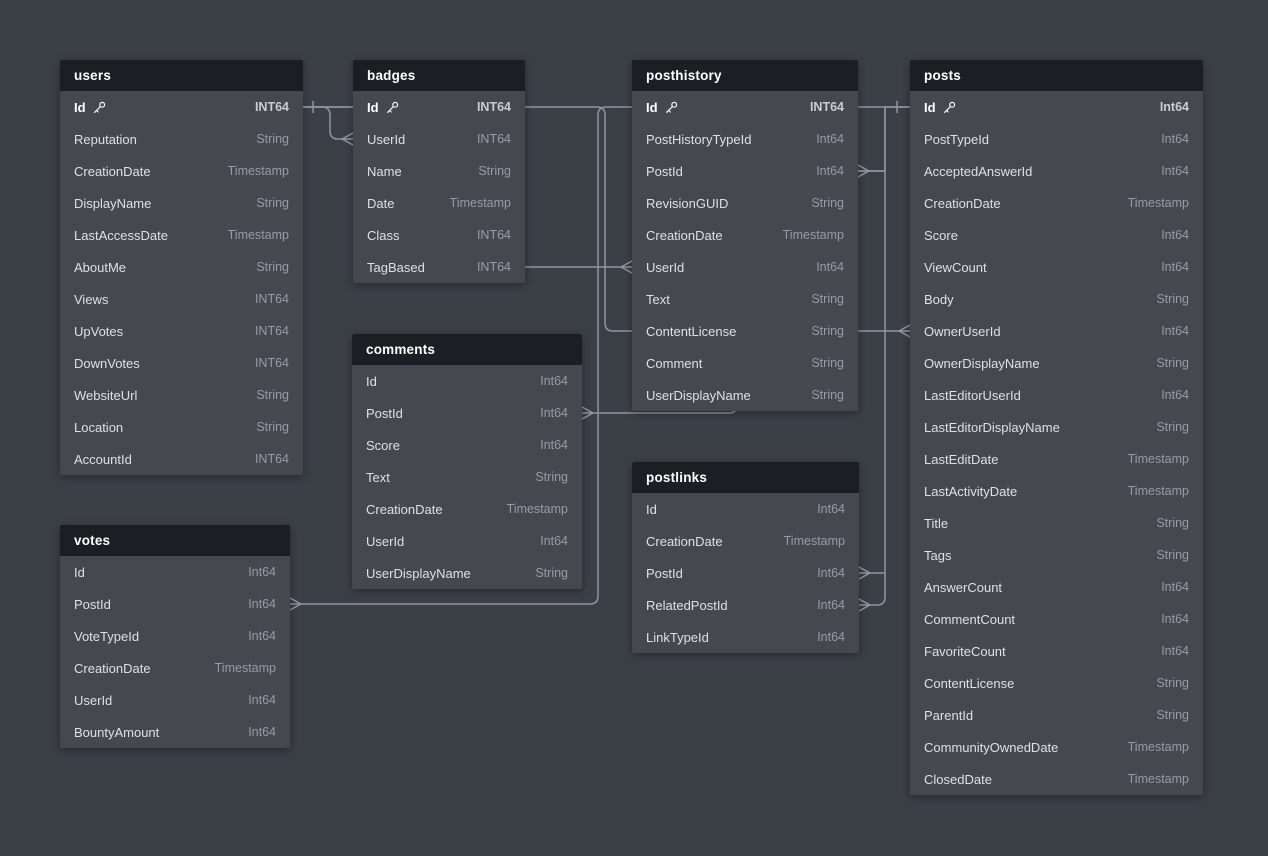  Describe the element at coordinates (745, 541) in the screenshot. I see `field-row-postlinks-CreationDate: CreationDate Timestamp` at that location.